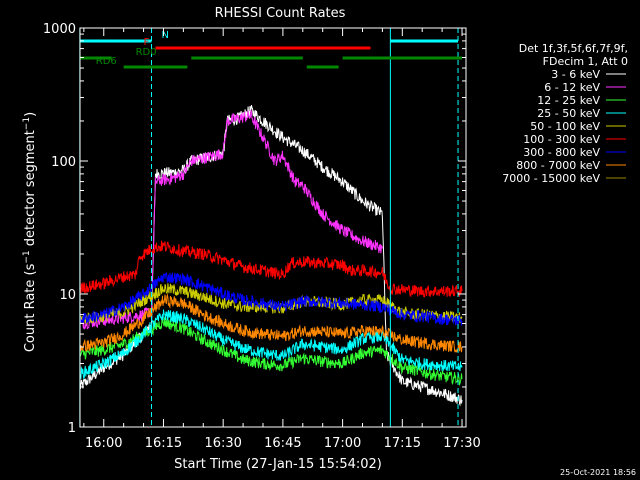 This screenshot has width=640, height=480. I want to click on legend-label: 800 - 7000 keV, so click(558, 165).